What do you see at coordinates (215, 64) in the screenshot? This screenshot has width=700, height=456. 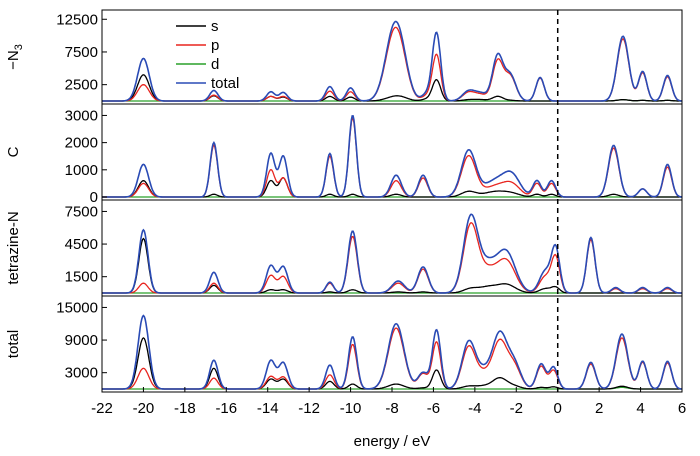 I see `legend-d-label: d` at bounding box center [215, 64].